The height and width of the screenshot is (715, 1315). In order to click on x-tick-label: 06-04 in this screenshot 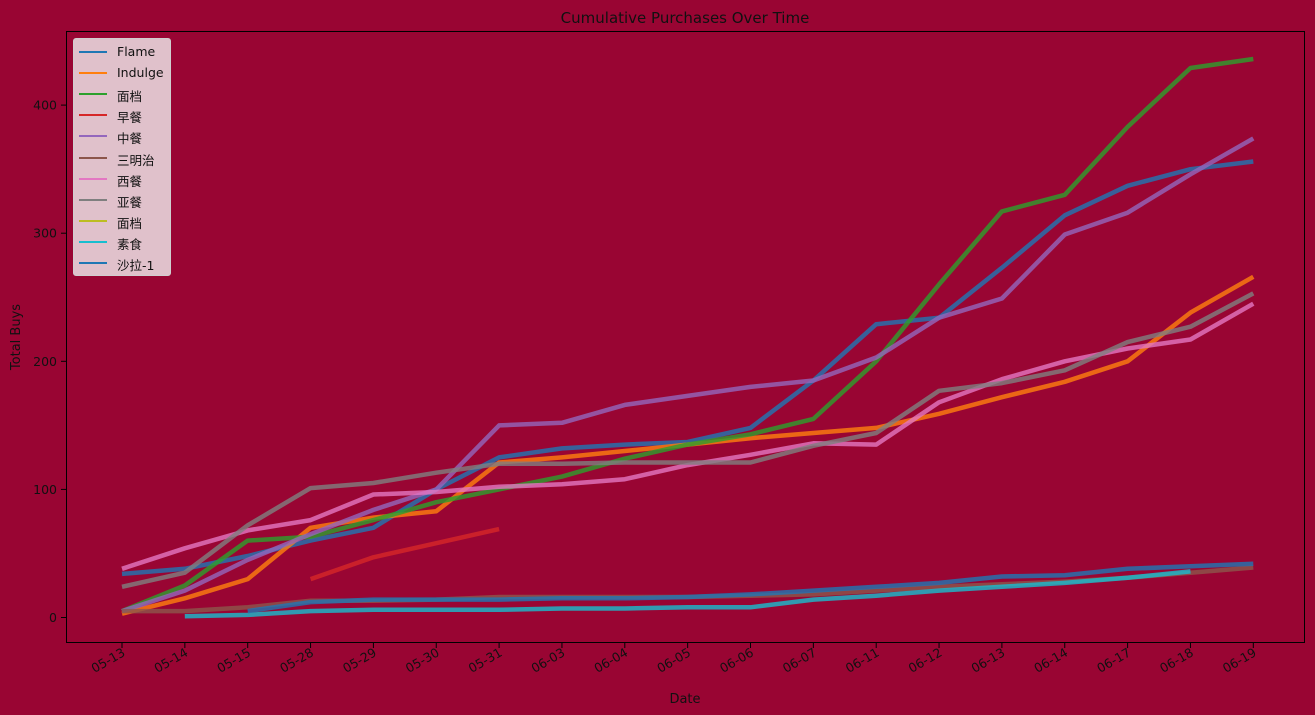, I will do `click(610, 660)`.